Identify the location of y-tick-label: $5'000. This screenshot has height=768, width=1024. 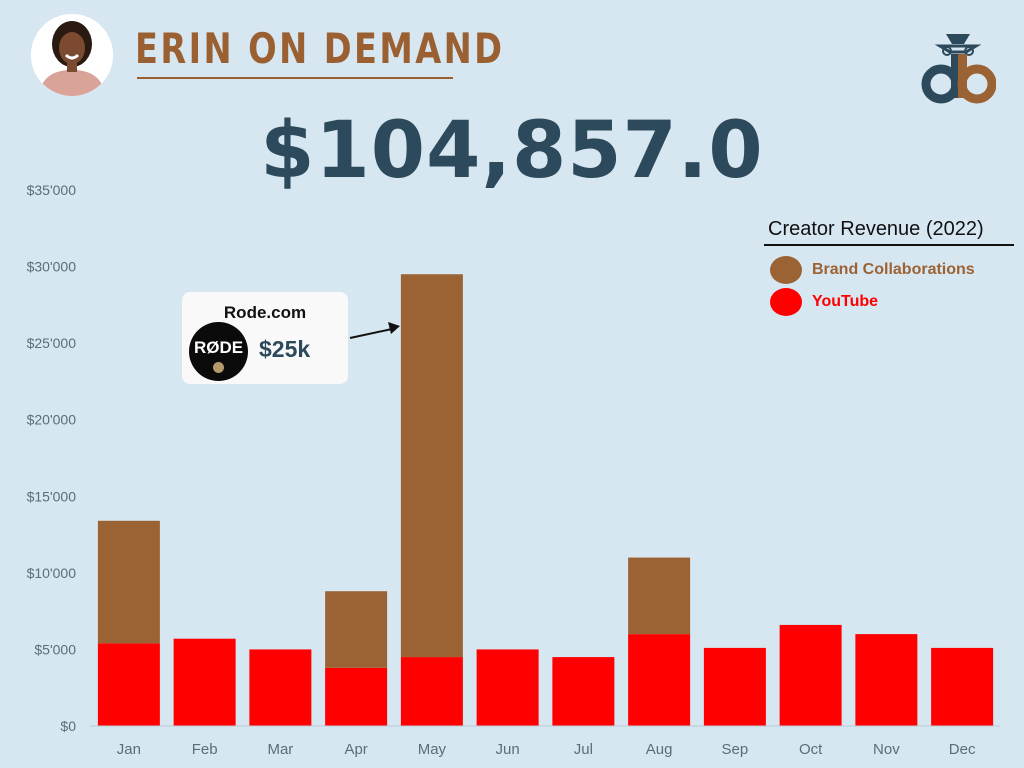
(55, 649).